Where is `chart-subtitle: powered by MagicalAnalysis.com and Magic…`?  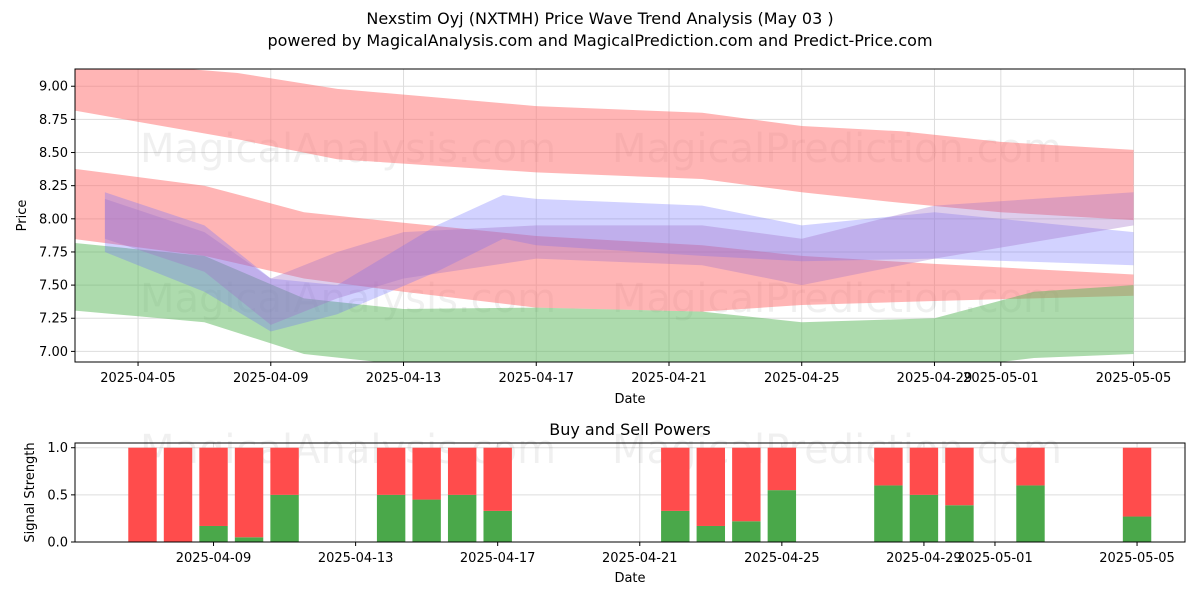
chart-subtitle: powered by MagicalAnalysis.com and Magic… is located at coordinates (600, 40).